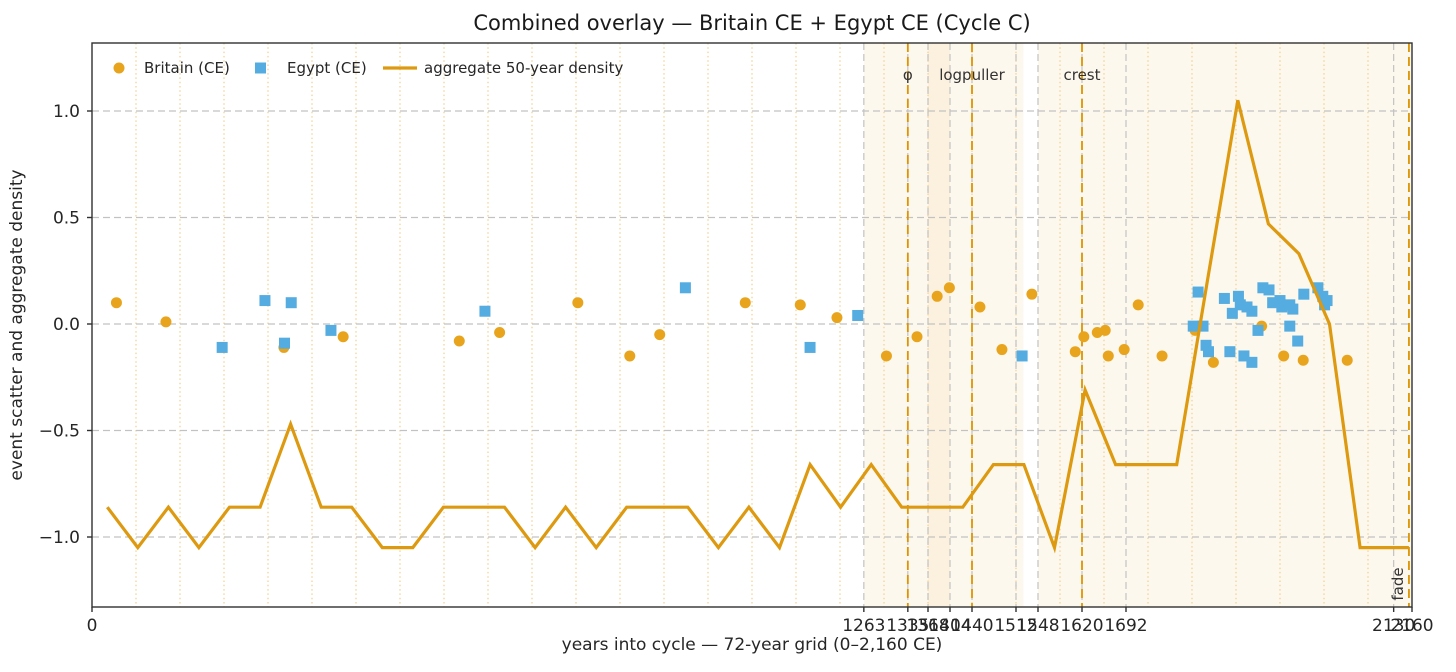 Image resolution: width=1456 pixels, height=672 pixels. Describe the element at coordinates (971, 626) in the screenshot. I see `x-tick-label: 1440` at that location.